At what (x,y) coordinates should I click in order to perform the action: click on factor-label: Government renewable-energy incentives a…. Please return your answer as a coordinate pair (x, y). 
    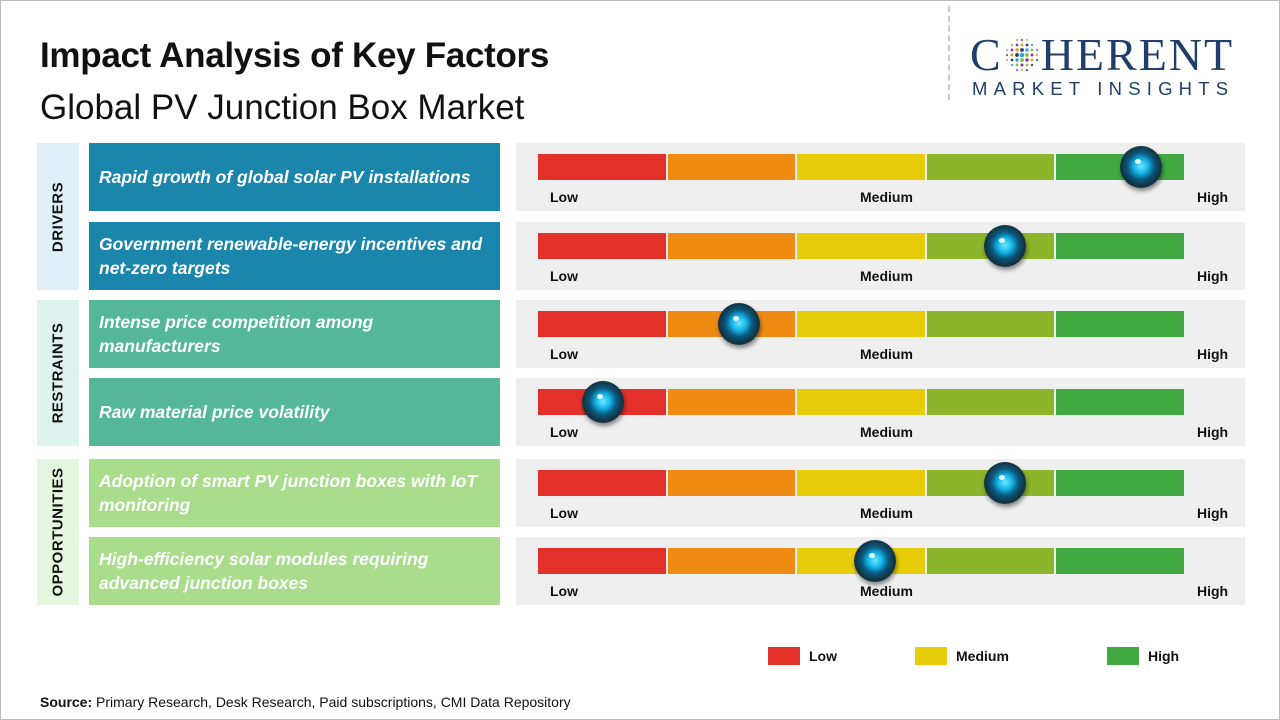
    Looking at the image, I should click on (294, 256).